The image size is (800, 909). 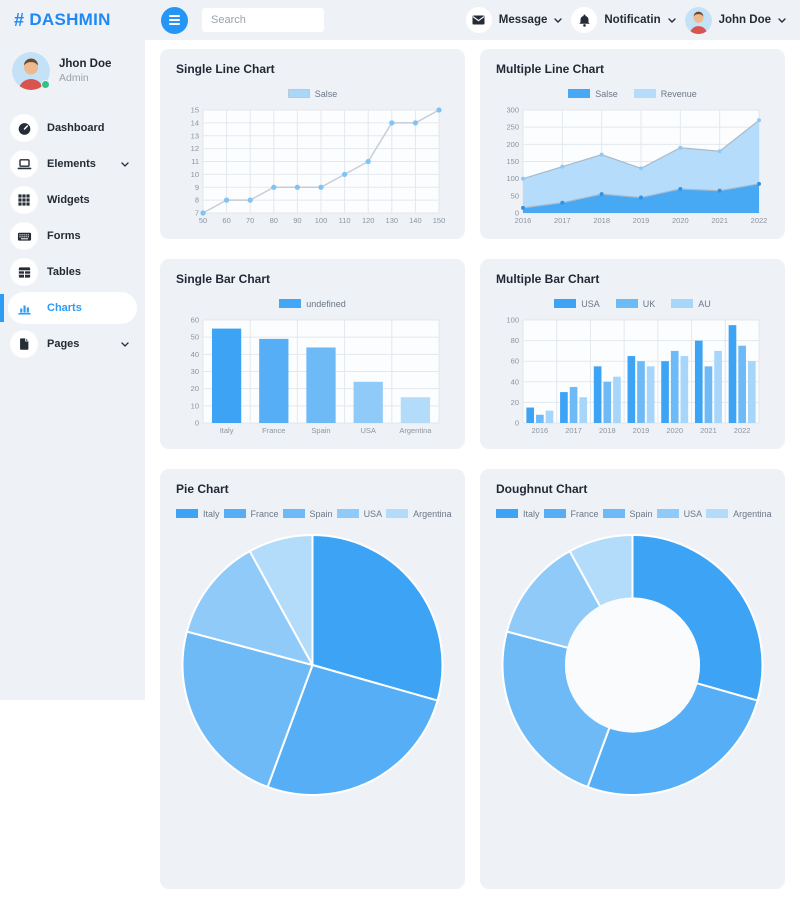 What do you see at coordinates (24, 272) in the screenshot?
I see `table-icon` at bounding box center [24, 272].